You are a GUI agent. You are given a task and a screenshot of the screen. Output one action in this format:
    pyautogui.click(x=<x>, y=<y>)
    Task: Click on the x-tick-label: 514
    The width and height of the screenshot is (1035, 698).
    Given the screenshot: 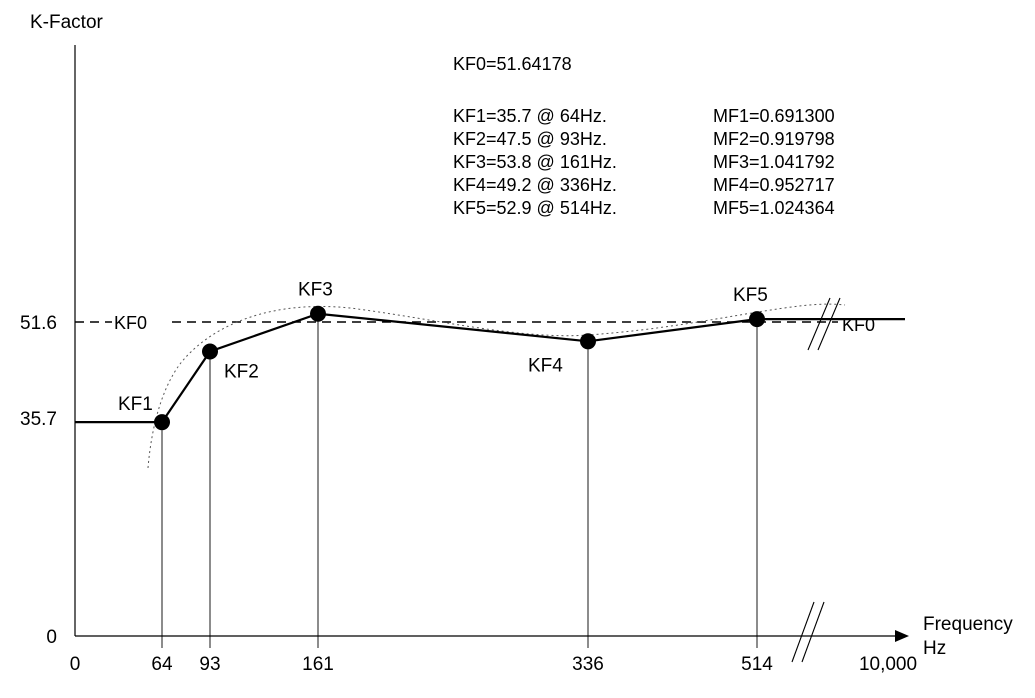 What is the action you would take?
    pyautogui.click(x=757, y=664)
    